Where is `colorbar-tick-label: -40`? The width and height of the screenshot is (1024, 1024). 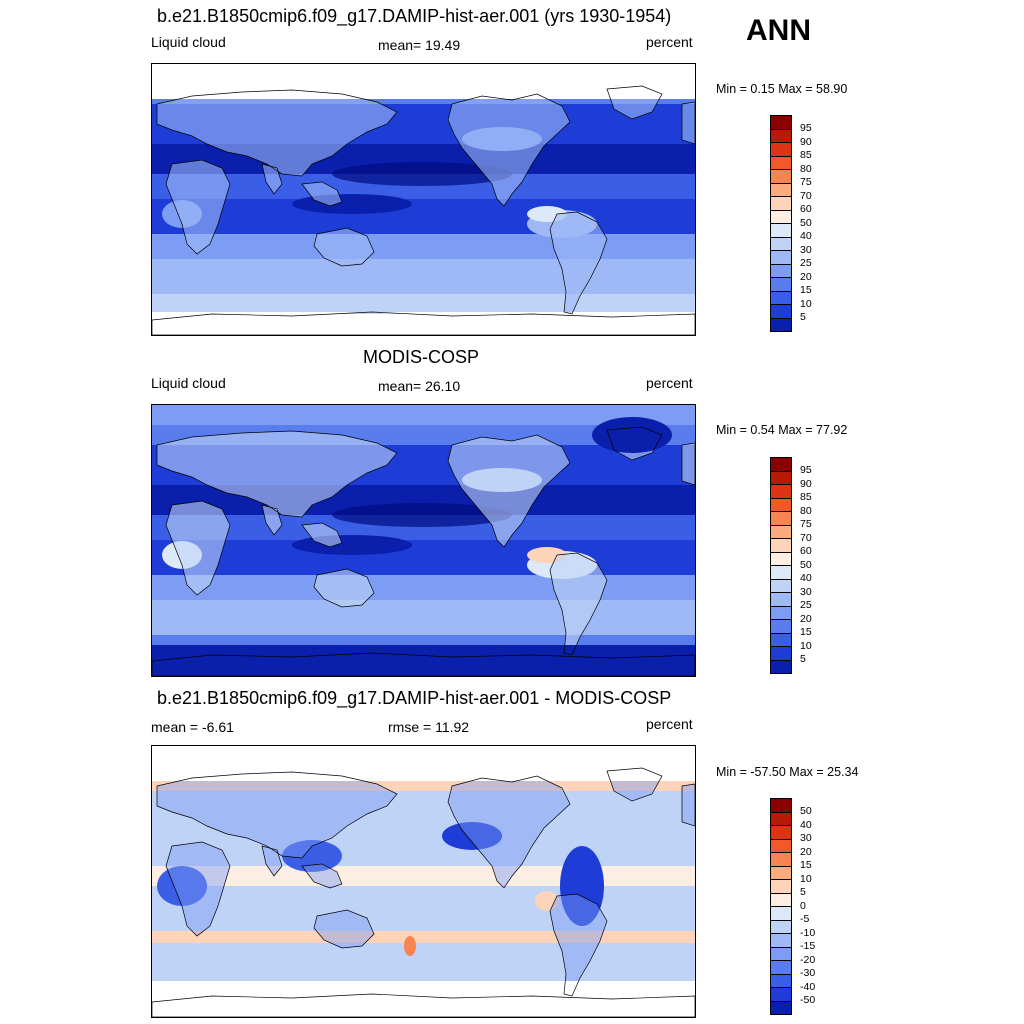 colorbar-tick-label: -40 is located at coordinates (808, 986).